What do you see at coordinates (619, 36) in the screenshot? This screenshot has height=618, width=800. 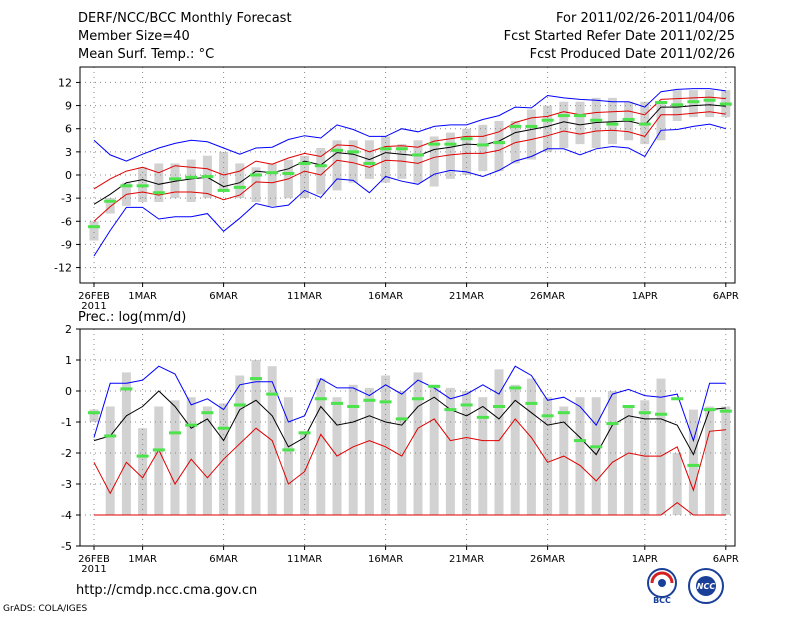 I see `started-date: Fcst Started Refer Date 2011/02/25` at bounding box center [619, 36].